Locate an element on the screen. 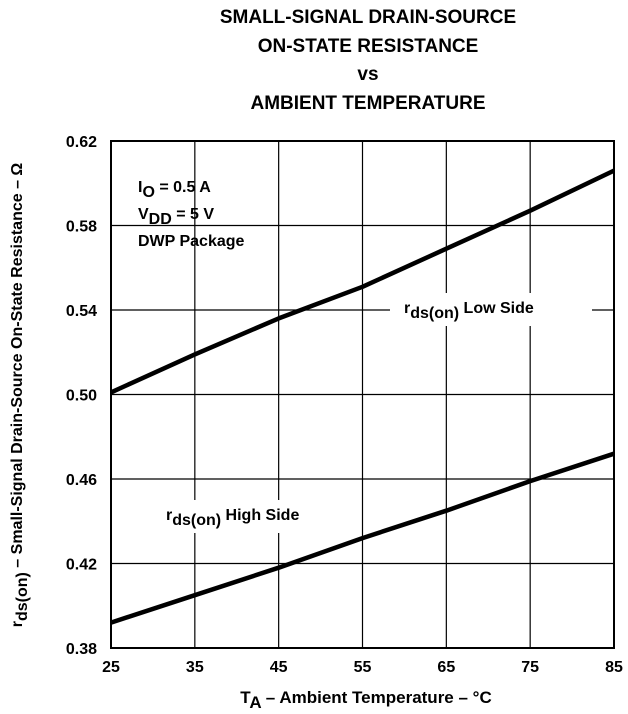  x-tick-label: 45 is located at coordinates (279, 667).